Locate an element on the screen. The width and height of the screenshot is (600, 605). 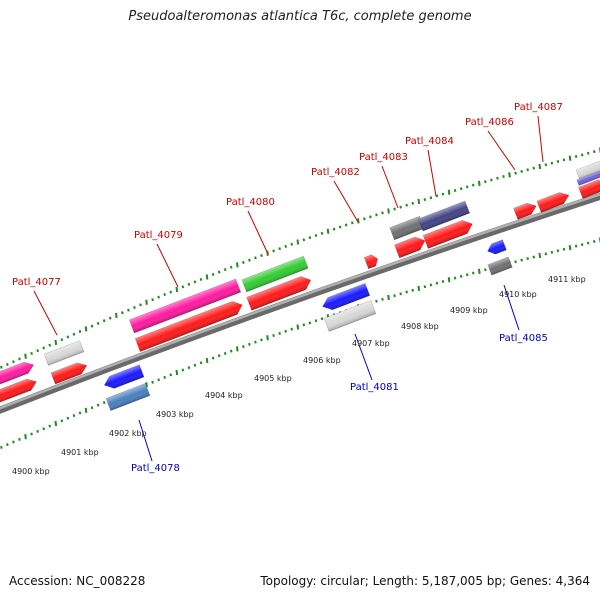
ruler-tick-label: 4901 kbp is located at coordinates (80, 452).